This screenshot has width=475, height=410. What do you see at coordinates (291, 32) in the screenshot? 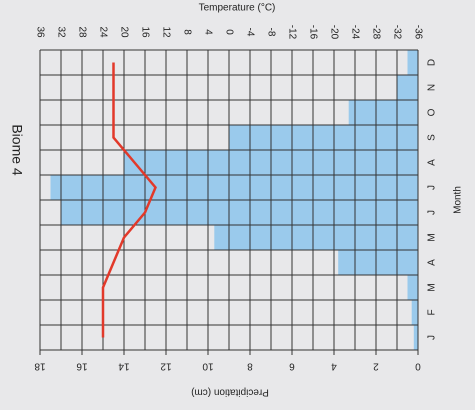
I see `y2-tick-label: -12` at bounding box center [291, 32].